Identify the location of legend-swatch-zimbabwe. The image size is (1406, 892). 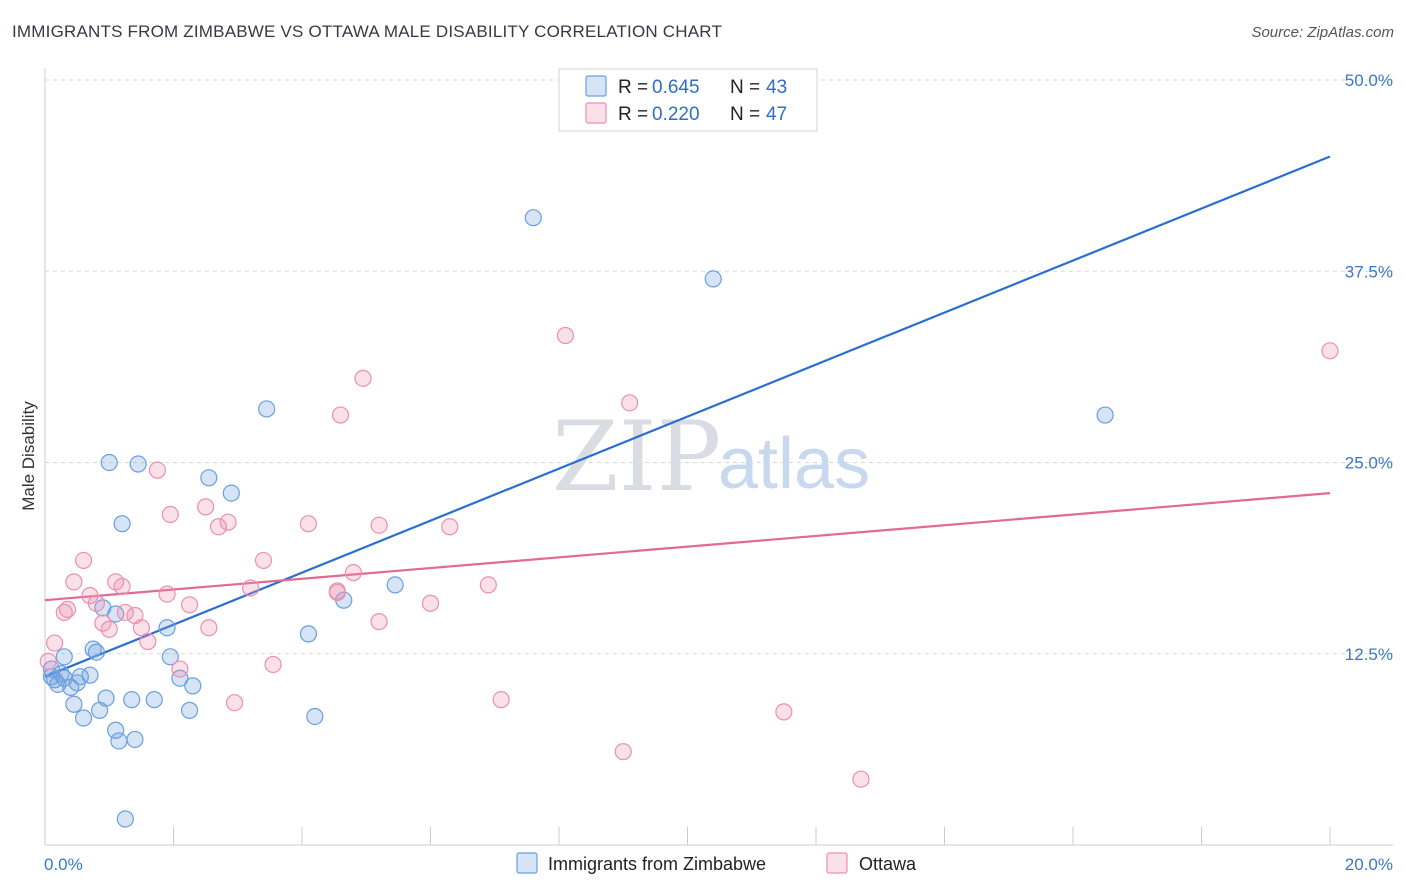
(596, 86).